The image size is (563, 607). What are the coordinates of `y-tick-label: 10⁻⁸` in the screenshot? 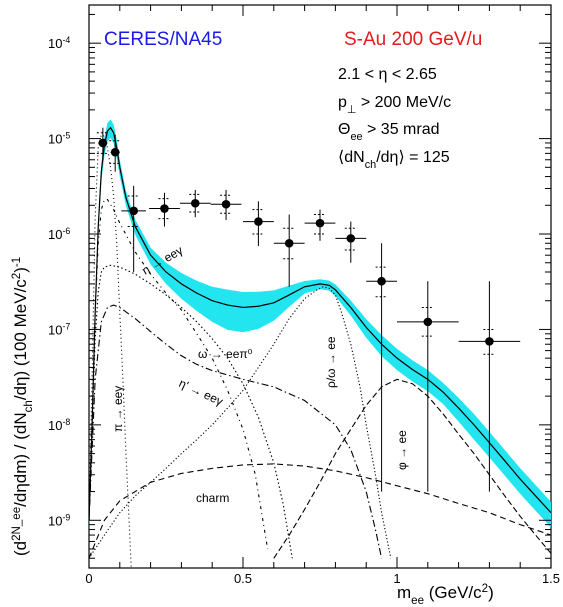 It's located at (59, 425).